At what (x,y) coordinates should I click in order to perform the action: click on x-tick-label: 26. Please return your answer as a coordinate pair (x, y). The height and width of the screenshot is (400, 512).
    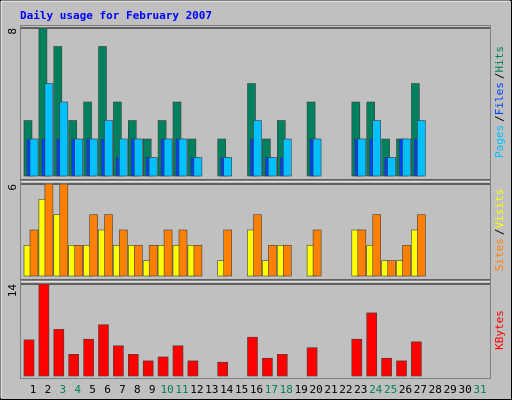
    Looking at the image, I should click on (405, 389).